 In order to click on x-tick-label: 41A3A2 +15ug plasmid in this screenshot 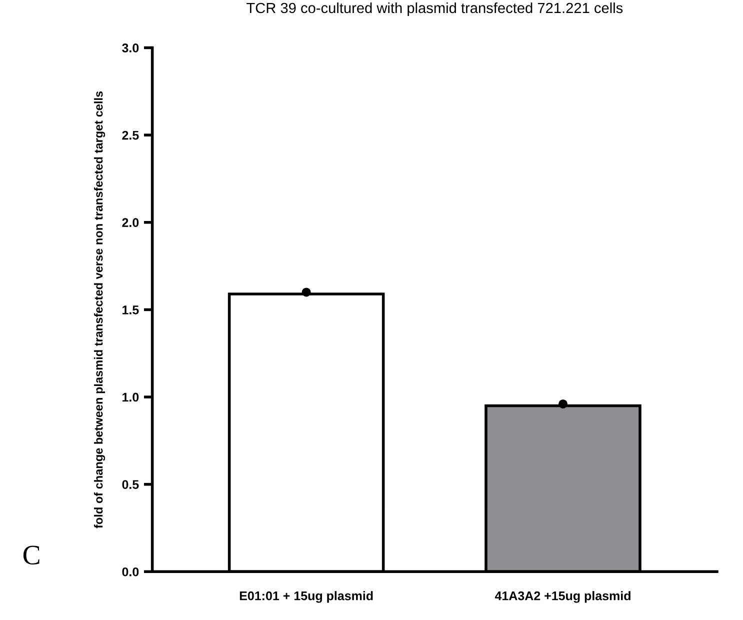, I will do `click(562, 597)`.